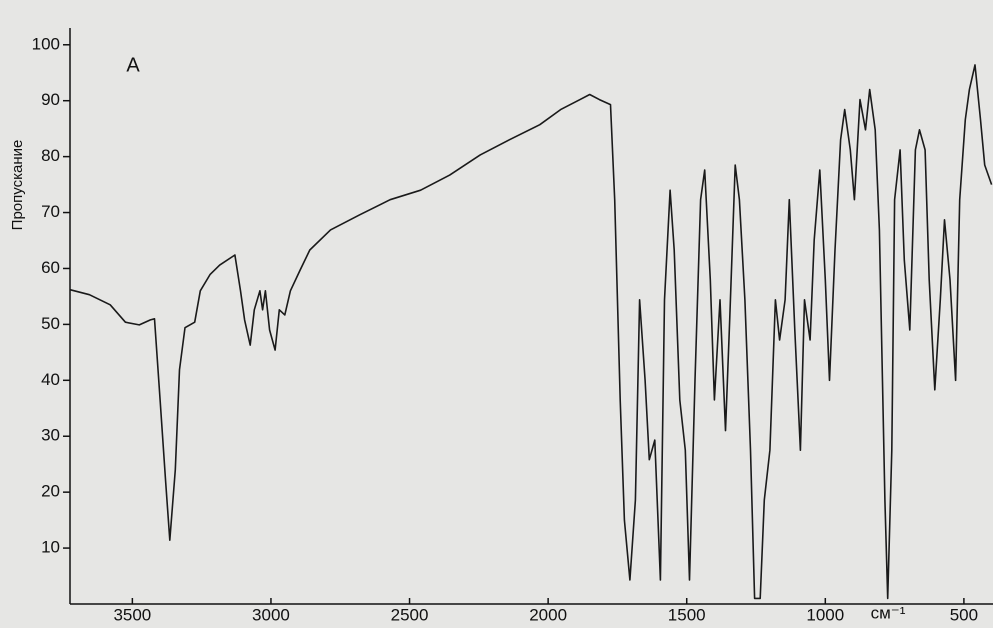 The height and width of the screenshot is (628, 993). I want to click on y-tick-label: 20, so click(50, 491).